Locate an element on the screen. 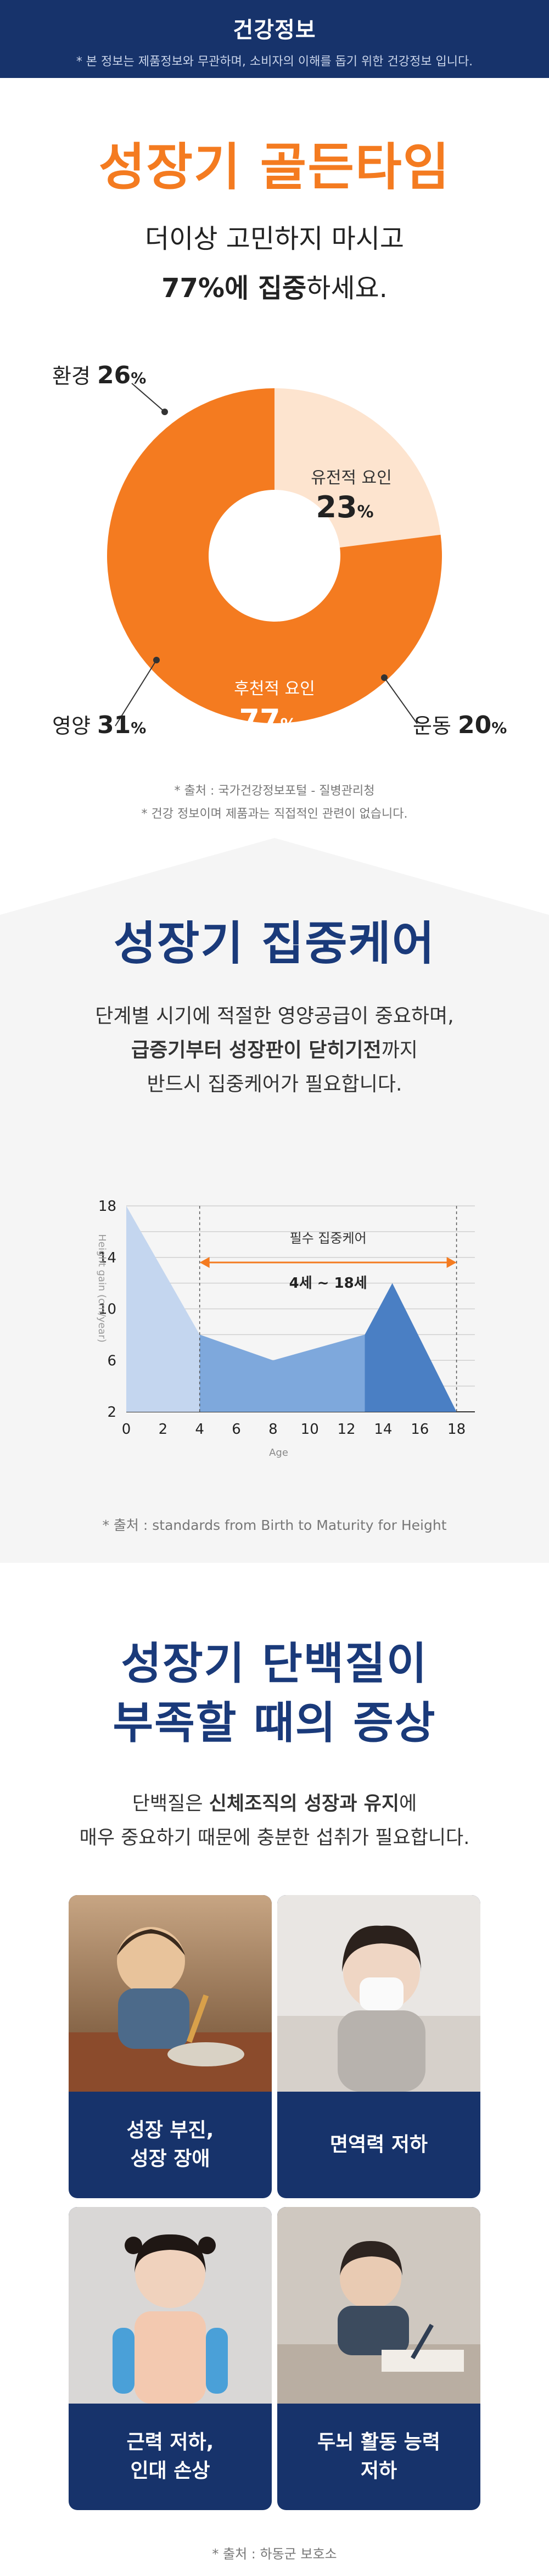 The image size is (549, 2576). x-tick-label: 16 is located at coordinates (420, 1430).